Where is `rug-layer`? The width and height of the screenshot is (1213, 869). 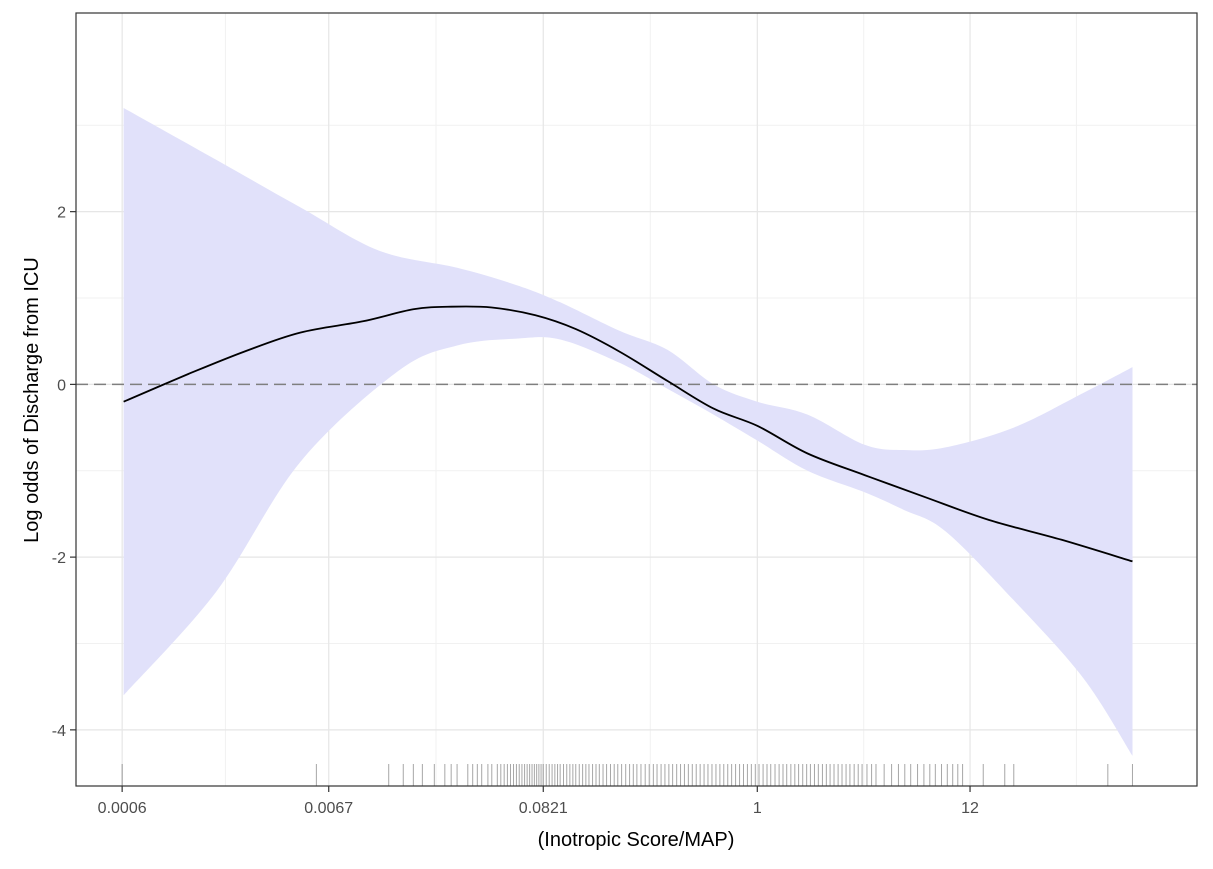 rug-layer is located at coordinates (627, 775).